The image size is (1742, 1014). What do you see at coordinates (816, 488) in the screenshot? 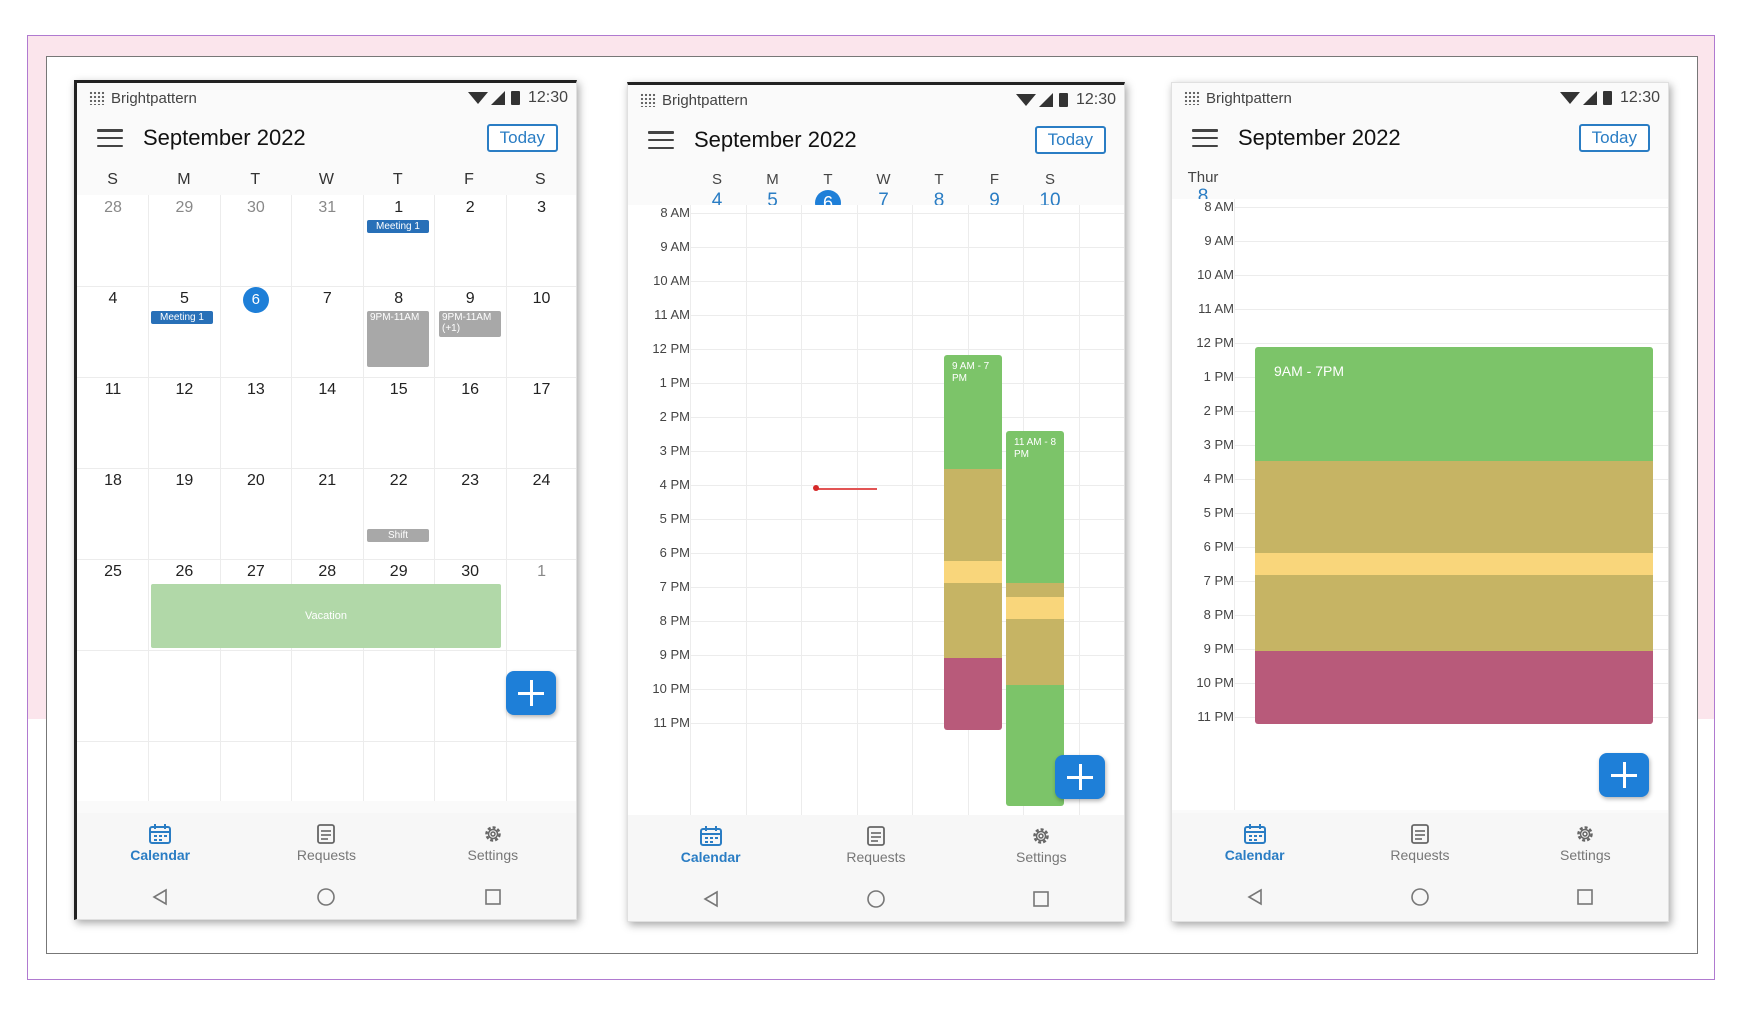
I see `current-time-dot` at bounding box center [816, 488].